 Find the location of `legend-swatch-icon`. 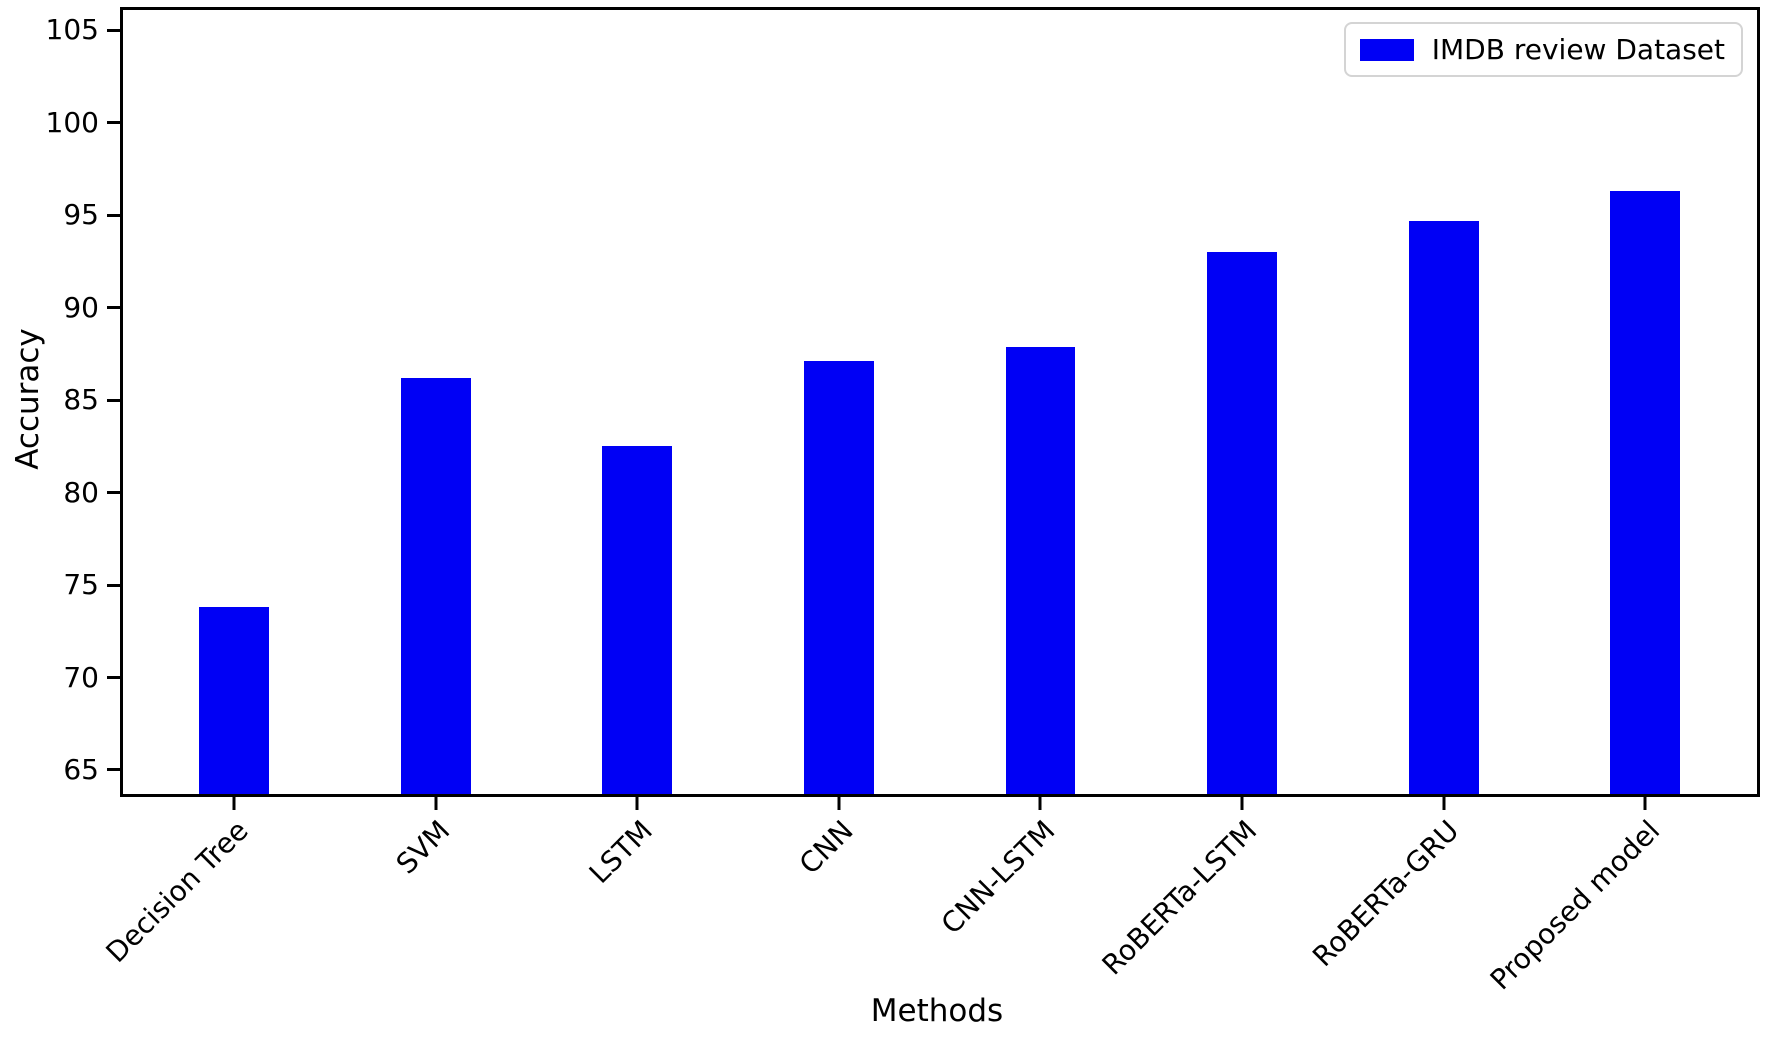

legend-swatch-icon is located at coordinates (1386, 49).